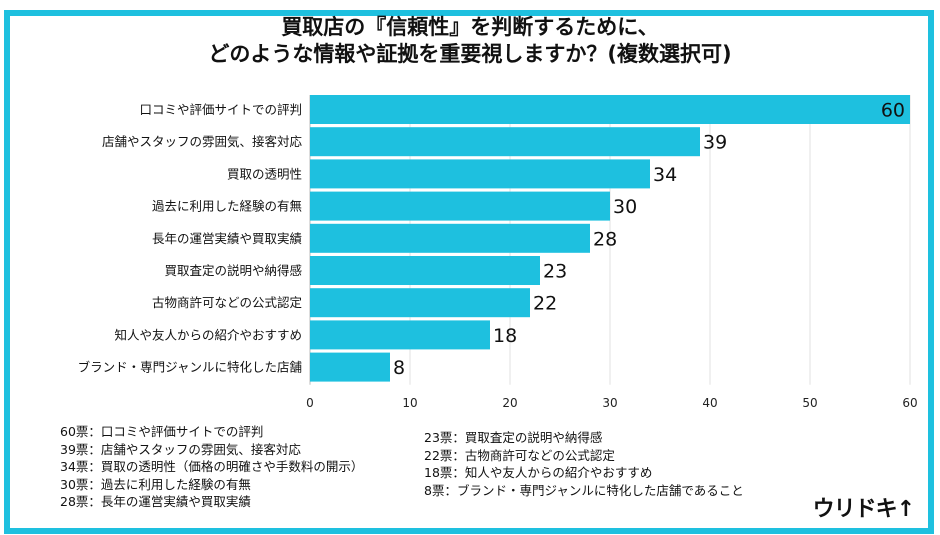  What do you see at coordinates (227, 238) in the screenshot?
I see `category-label: 長年の運営実績や買取実績` at bounding box center [227, 238].